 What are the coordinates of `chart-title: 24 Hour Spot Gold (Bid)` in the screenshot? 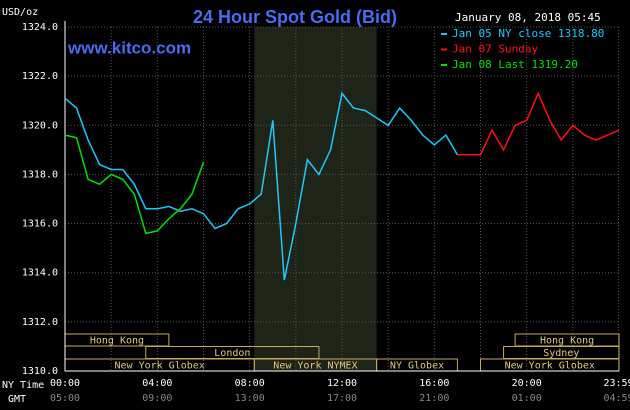 It's located at (295, 17).